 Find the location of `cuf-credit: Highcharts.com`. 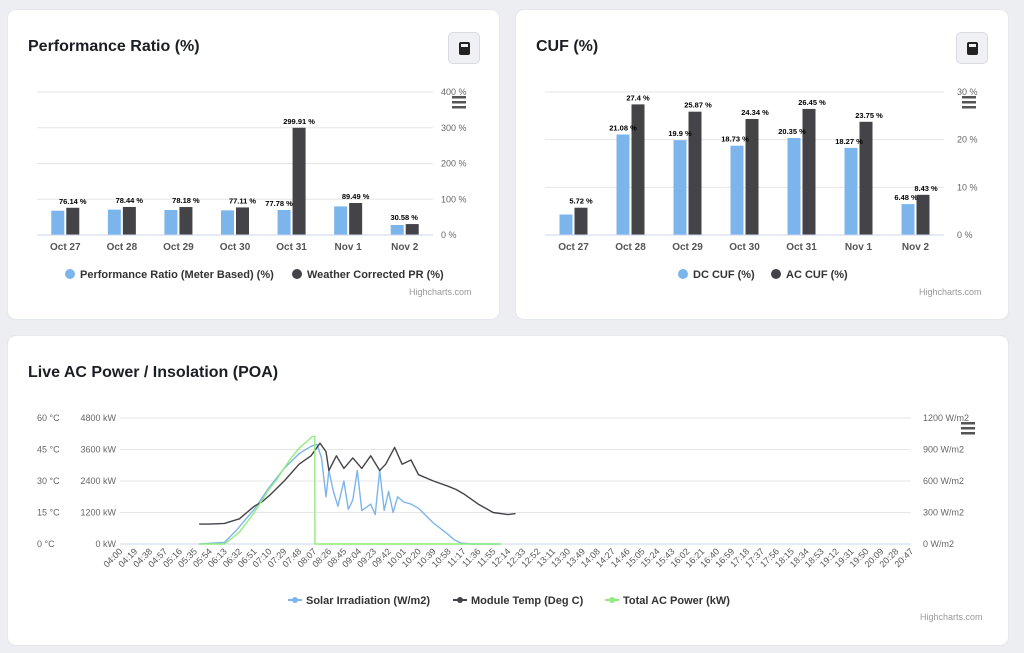

cuf-credit: Highcharts.com is located at coordinates (950, 292).